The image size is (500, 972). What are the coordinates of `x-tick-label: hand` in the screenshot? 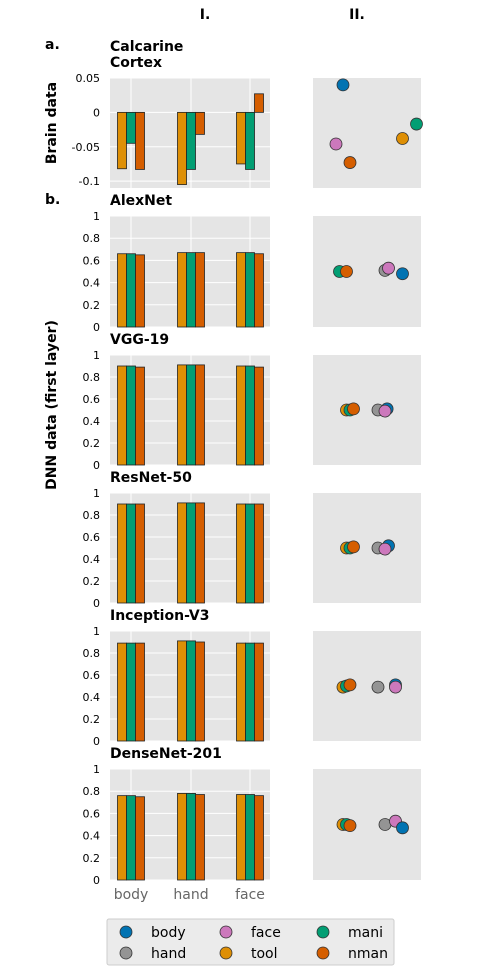 It's located at (190, 895).